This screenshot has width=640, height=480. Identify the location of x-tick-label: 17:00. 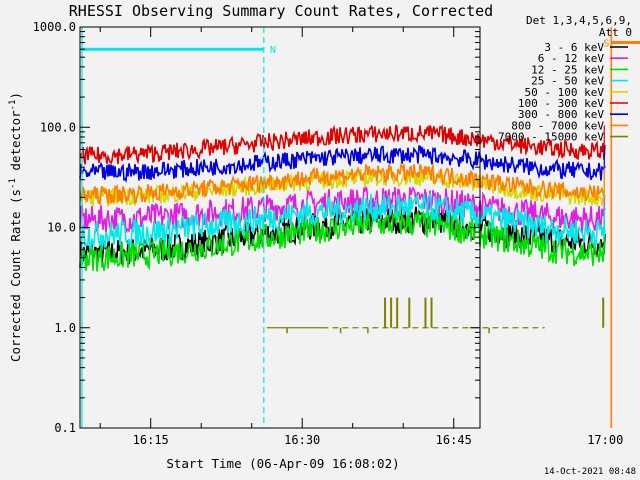
(605, 440).